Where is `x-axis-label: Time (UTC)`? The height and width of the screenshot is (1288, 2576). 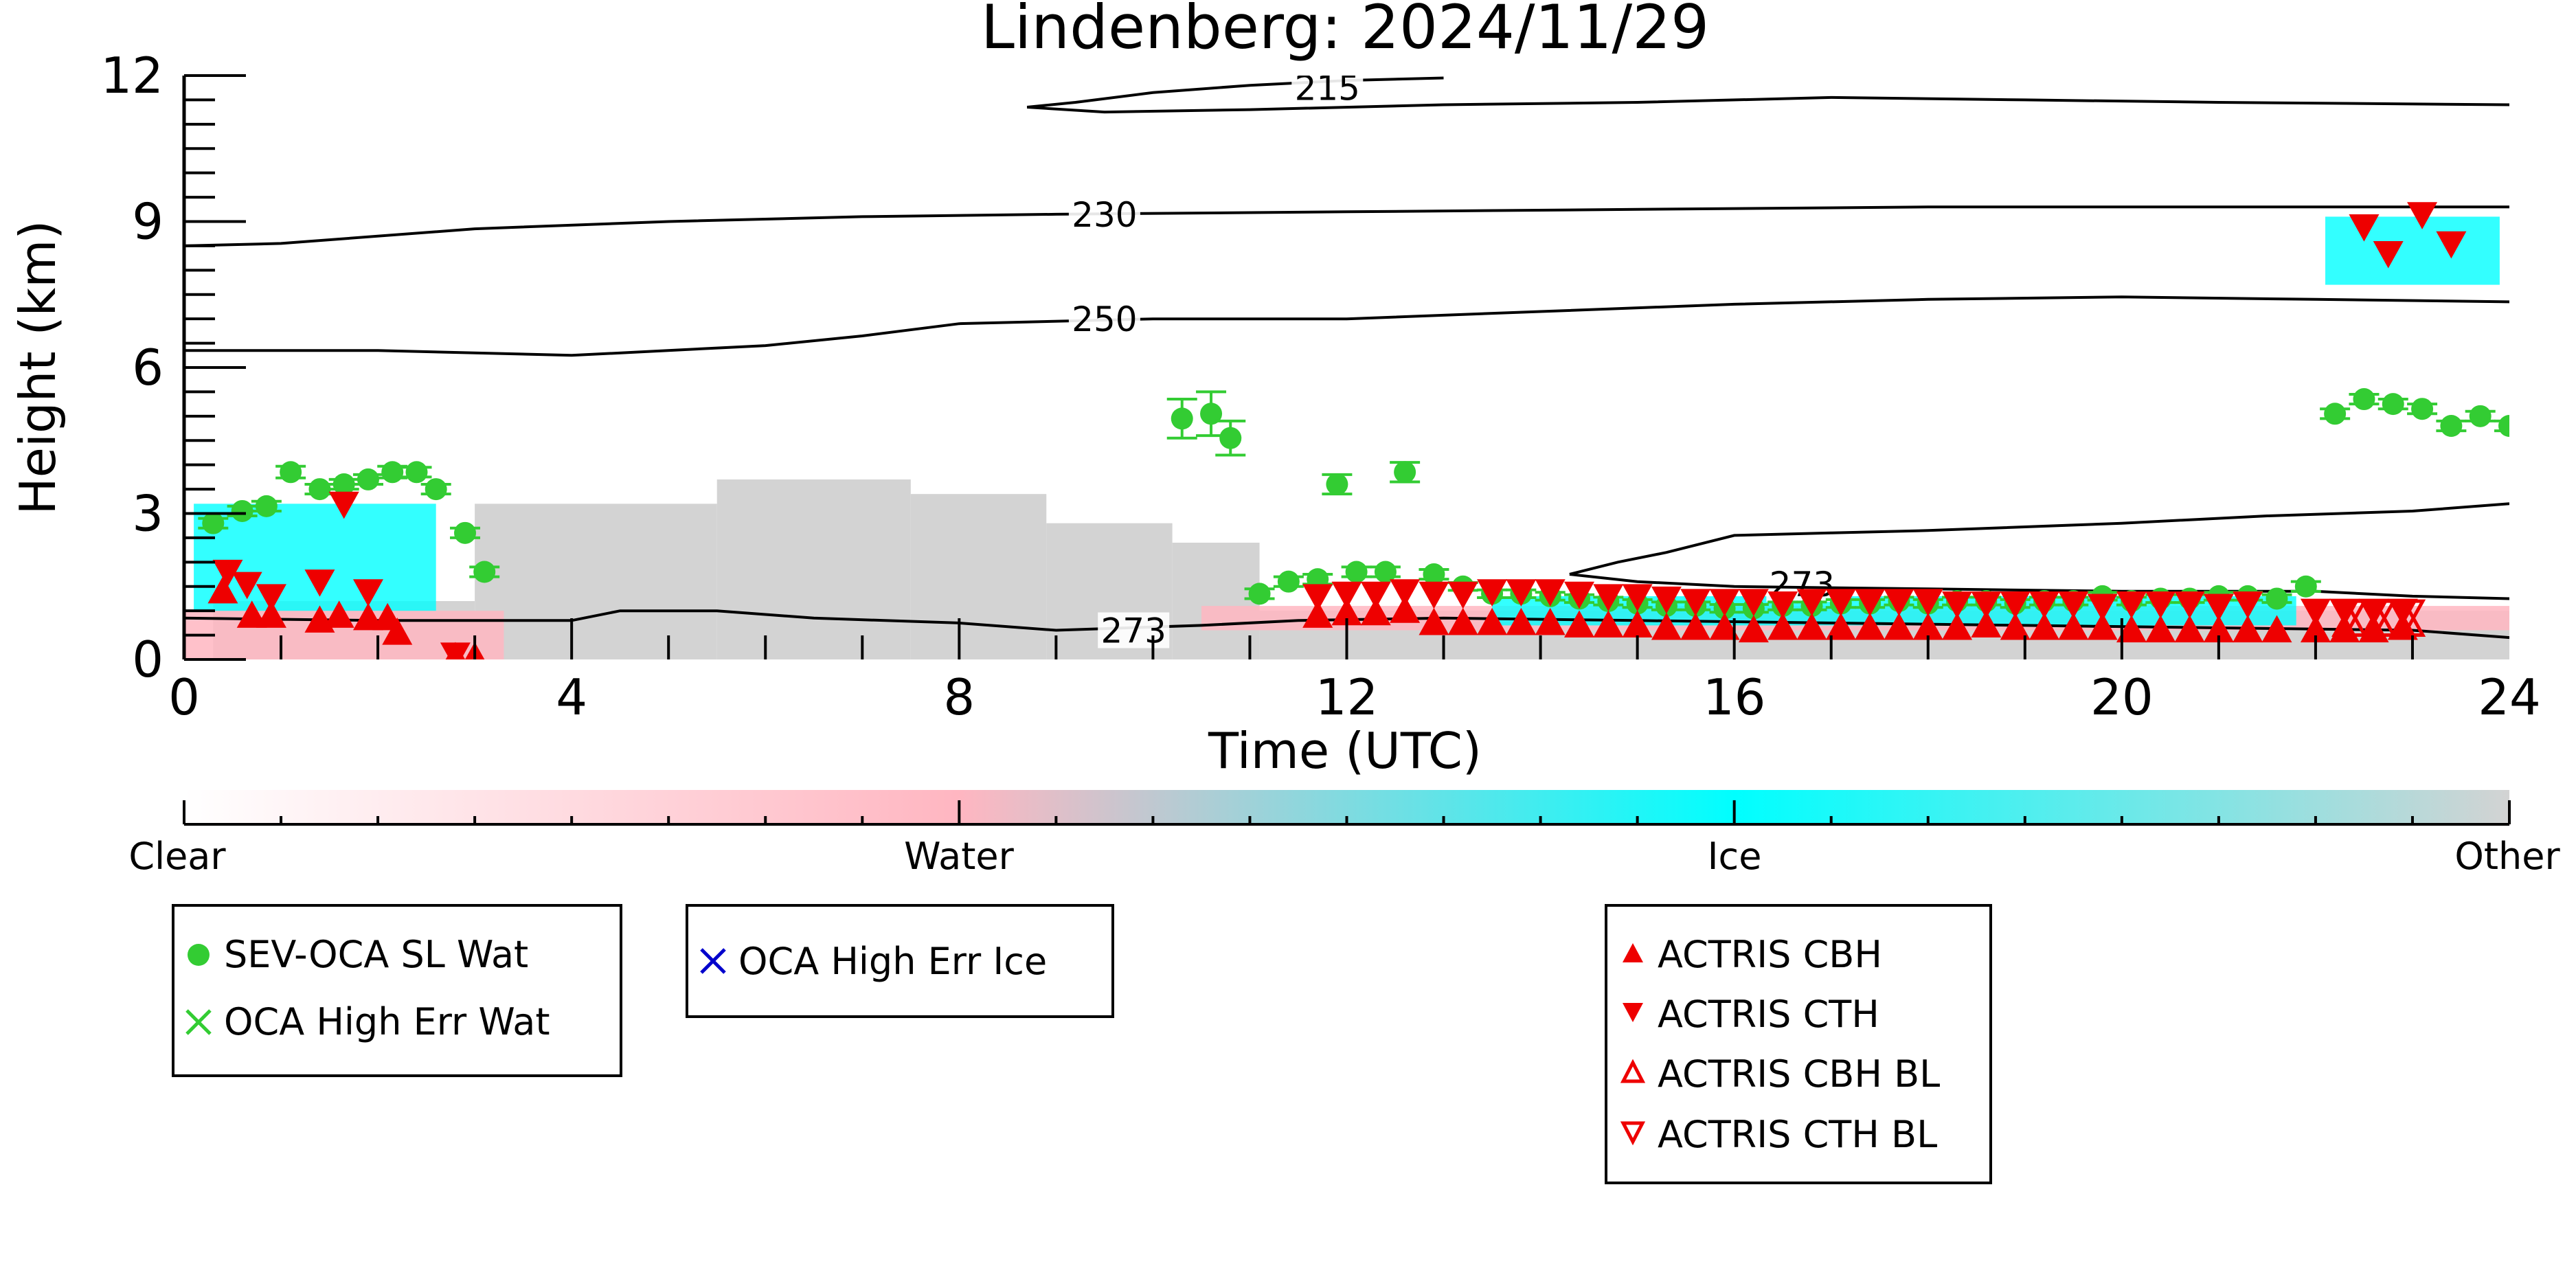
x-axis-label: Time (UTC) is located at coordinates (1345, 751).